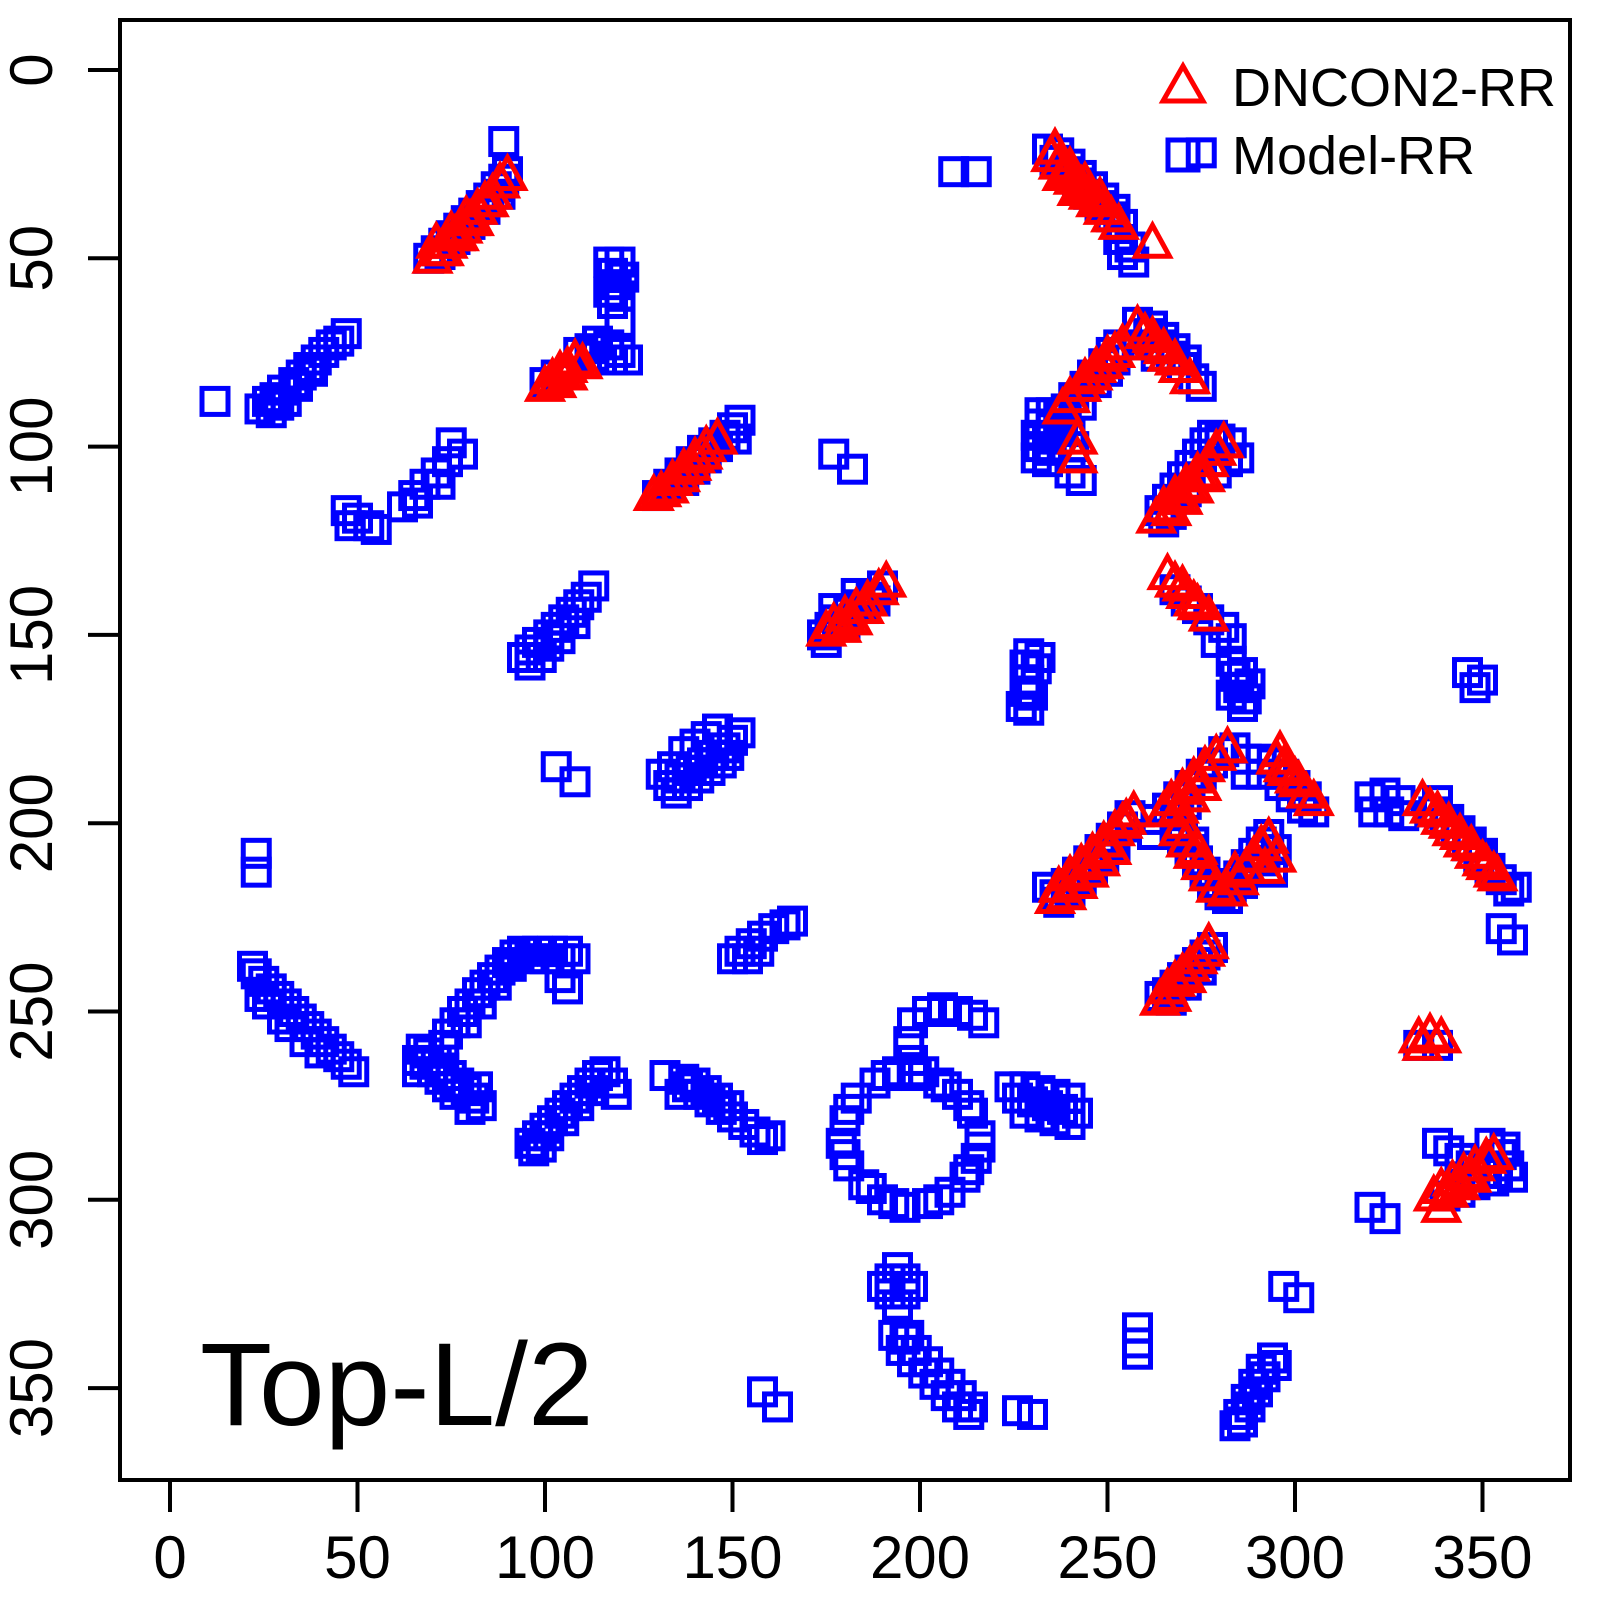 The width and height of the screenshot is (1600, 1605). I want to click on square-legend-icon, so click(1183, 155).